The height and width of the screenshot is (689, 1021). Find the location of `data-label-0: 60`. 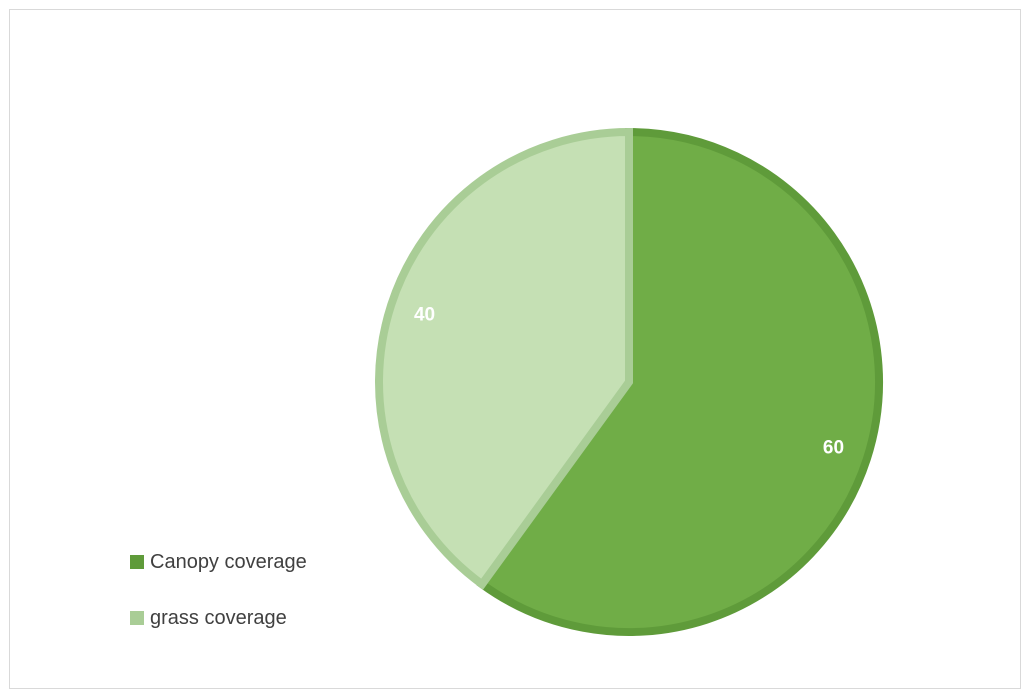

data-label-0: 60 is located at coordinates (833, 447).